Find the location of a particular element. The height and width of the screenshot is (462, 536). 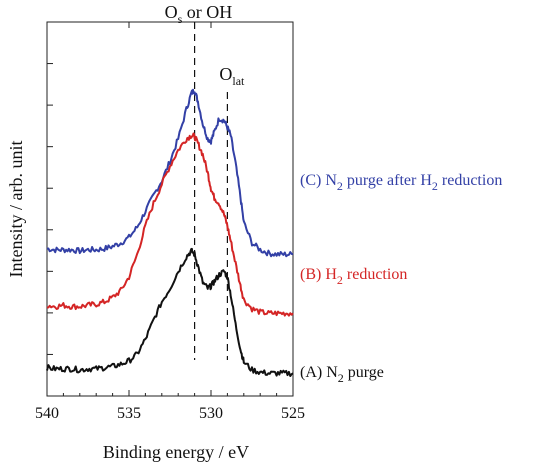

y-axis-label: Intensity / arb. unit is located at coordinates (16, 209).